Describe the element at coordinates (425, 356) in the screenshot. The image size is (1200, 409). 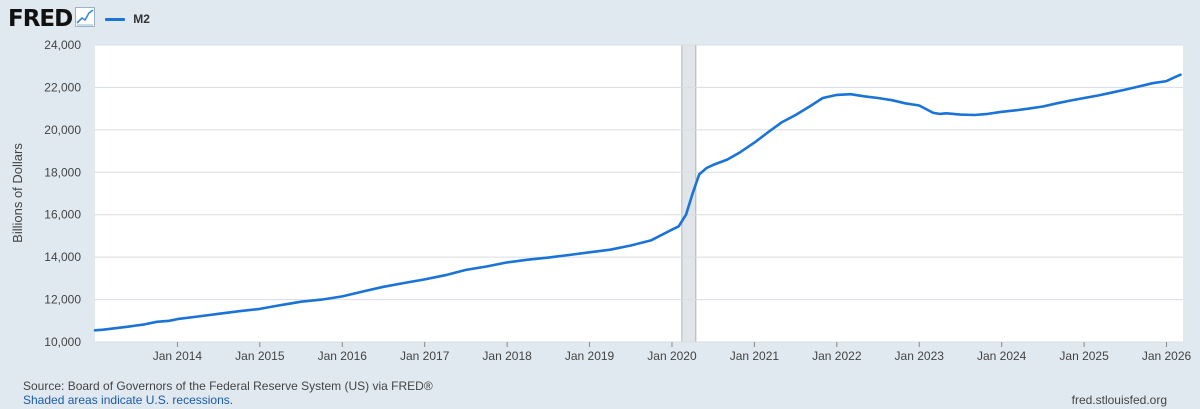
I see `x-tick-label: Jan 2017` at that location.